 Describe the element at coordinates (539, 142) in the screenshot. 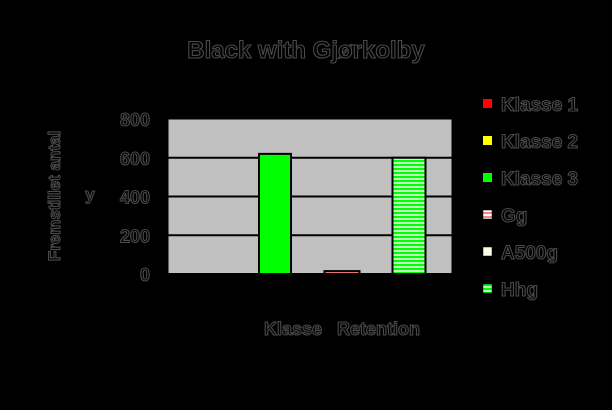

I see `legend-label: Klasse 2` at that location.